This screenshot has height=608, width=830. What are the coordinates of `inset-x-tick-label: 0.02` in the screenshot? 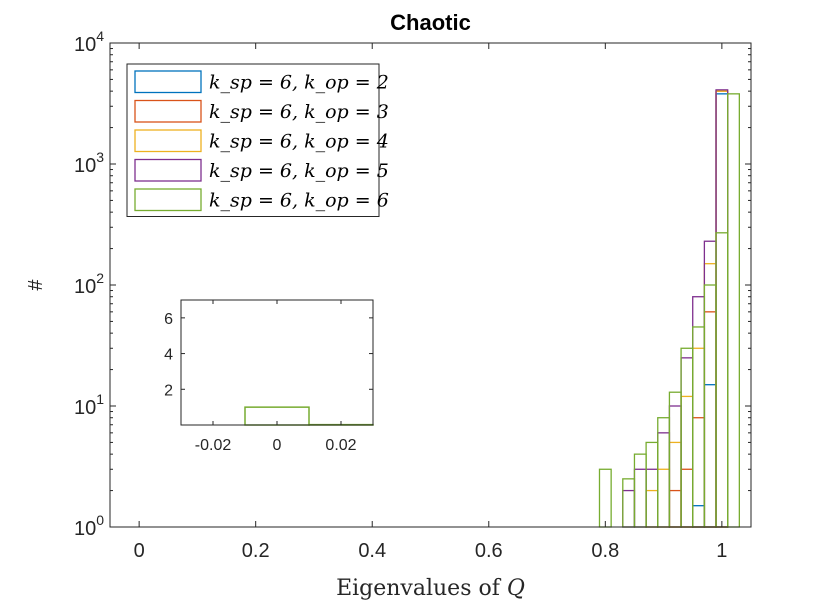 It's located at (340, 445).